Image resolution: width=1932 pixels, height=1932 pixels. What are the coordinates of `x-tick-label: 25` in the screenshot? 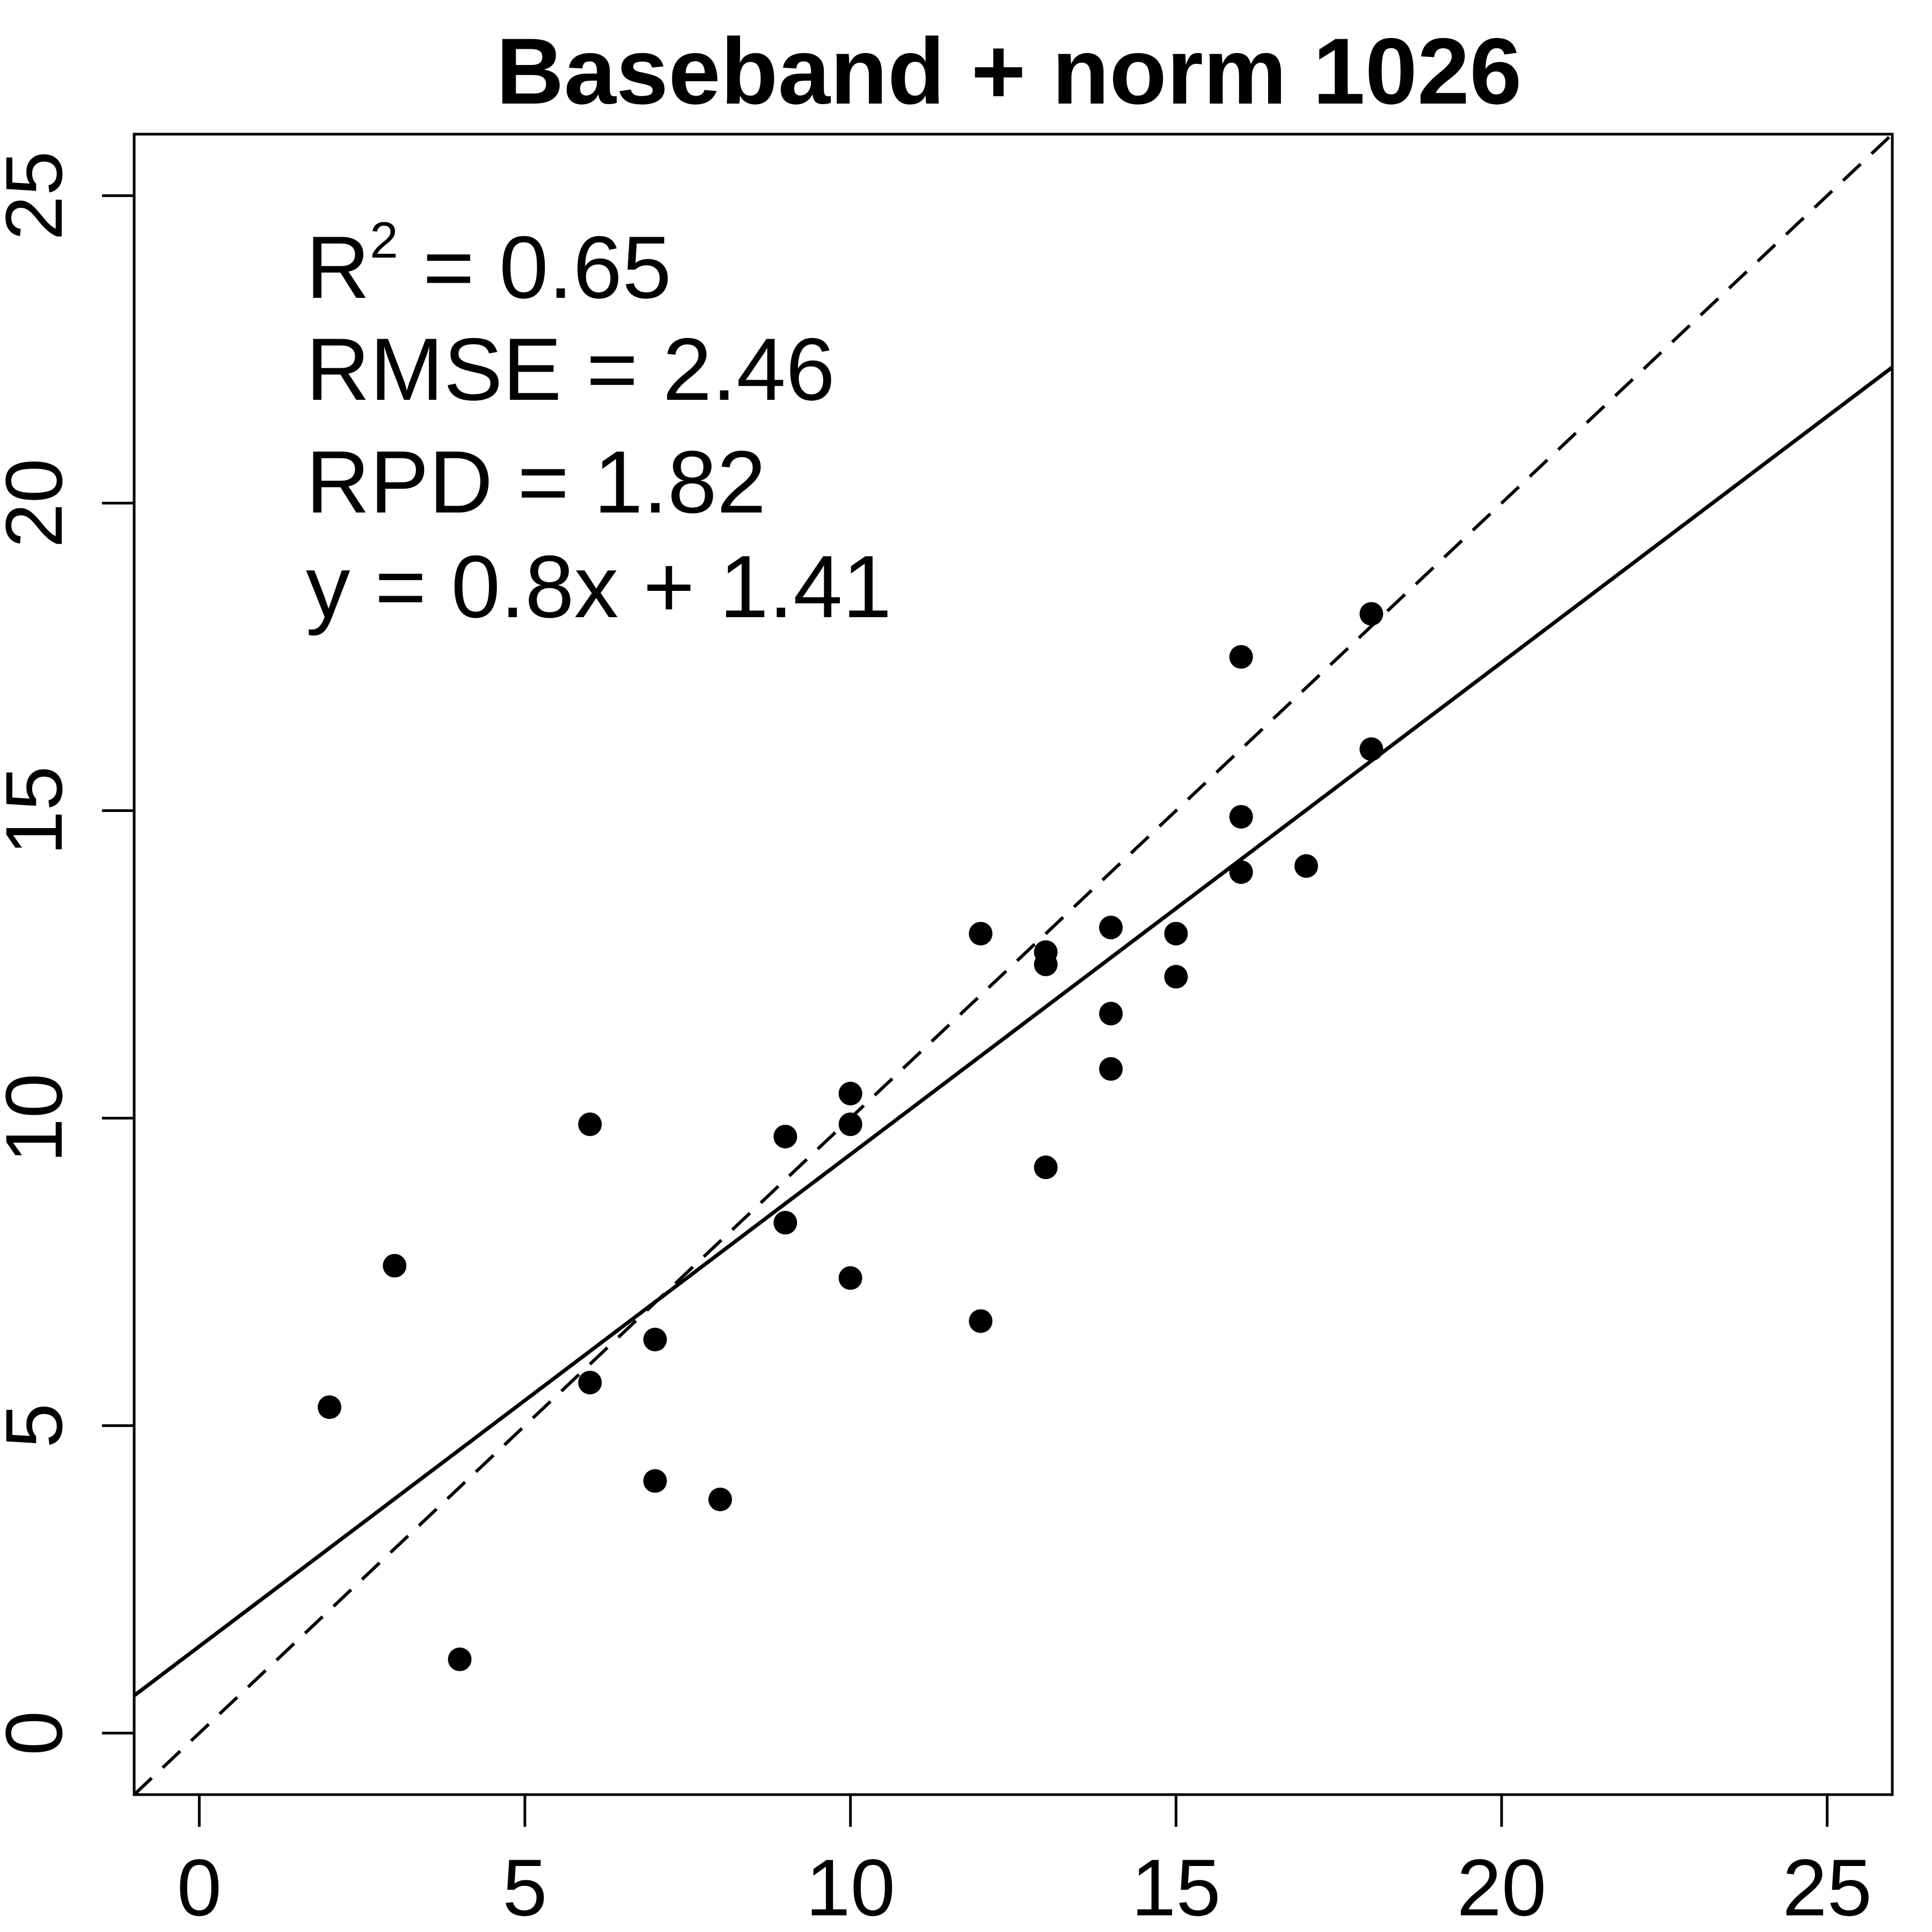 It's located at (1827, 1887).